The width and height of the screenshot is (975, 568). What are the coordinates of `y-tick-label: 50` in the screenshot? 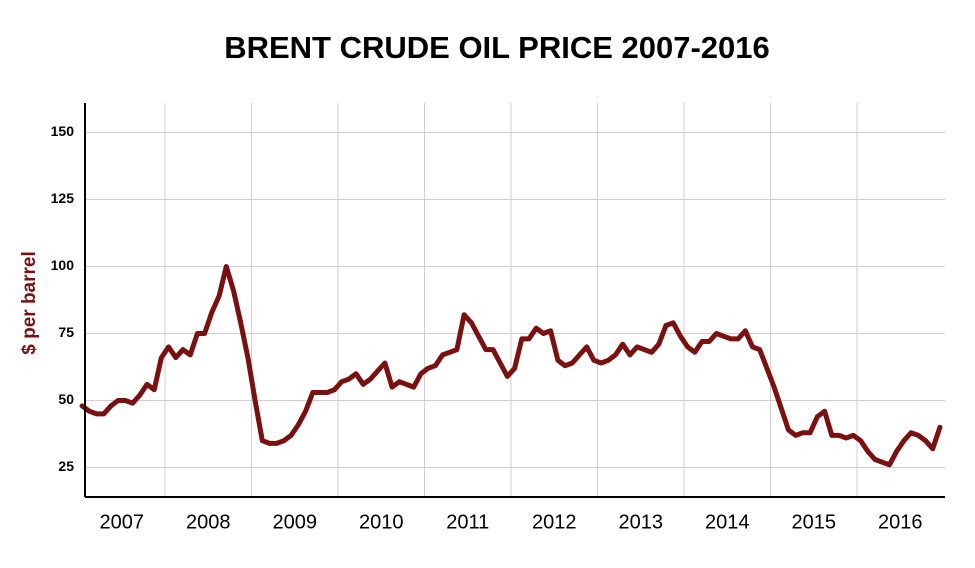 It's located at (66, 399).